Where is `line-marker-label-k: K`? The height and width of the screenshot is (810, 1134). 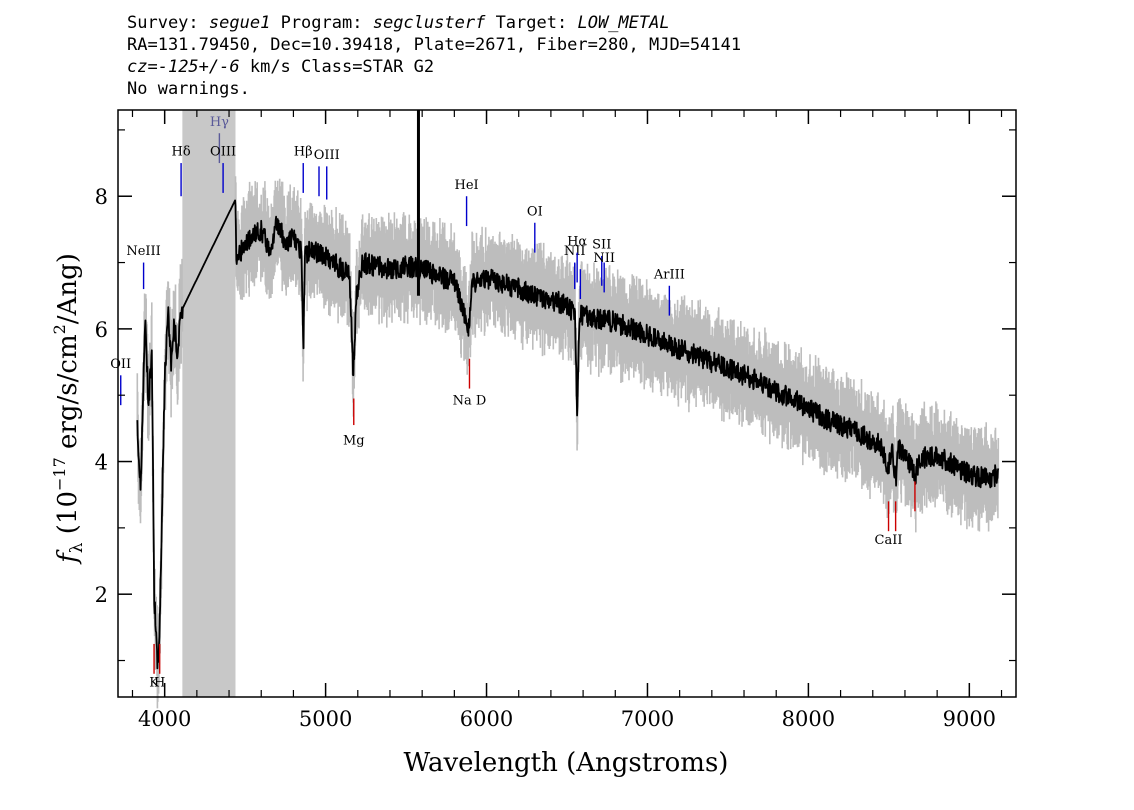 line-marker-label-k: K is located at coordinates (154, 682).